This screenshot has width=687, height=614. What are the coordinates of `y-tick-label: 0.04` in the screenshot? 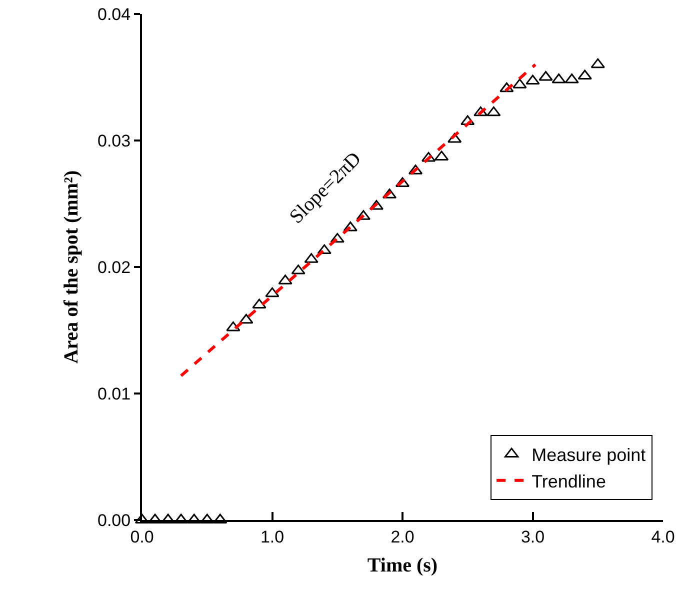 It's located at (114, 14).